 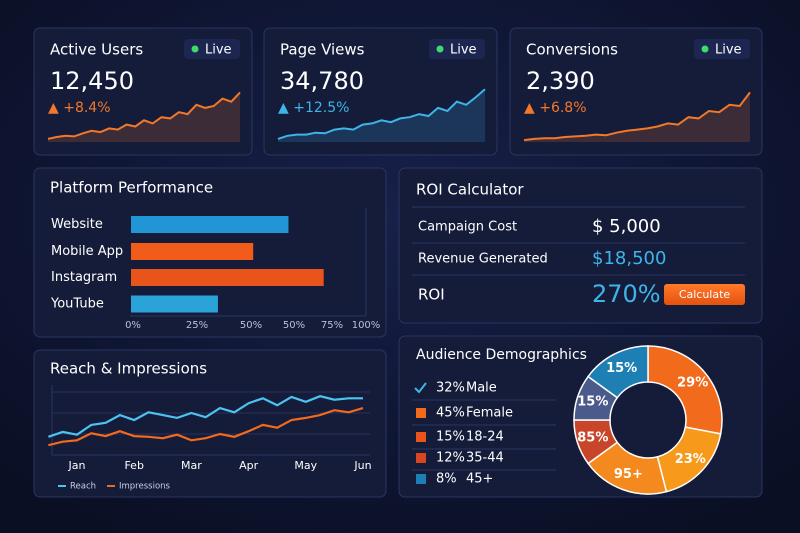 I want to click on kpi-value: 2,390, so click(x=560, y=81).